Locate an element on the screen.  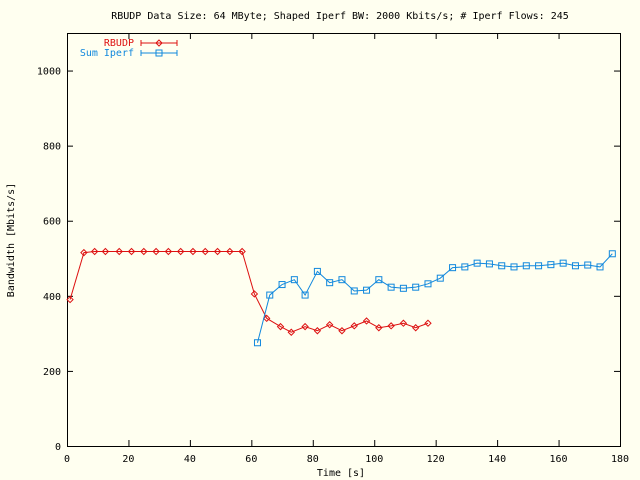
legend-label-sum-iperf: Sum Iperf is located at coordinates (107, 53).